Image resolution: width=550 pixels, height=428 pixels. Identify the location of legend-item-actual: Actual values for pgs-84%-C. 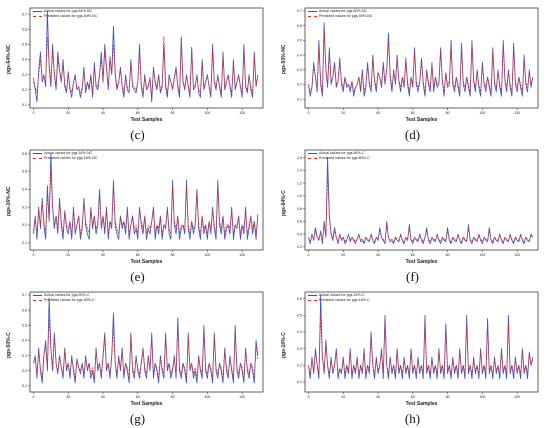
(339, 153).